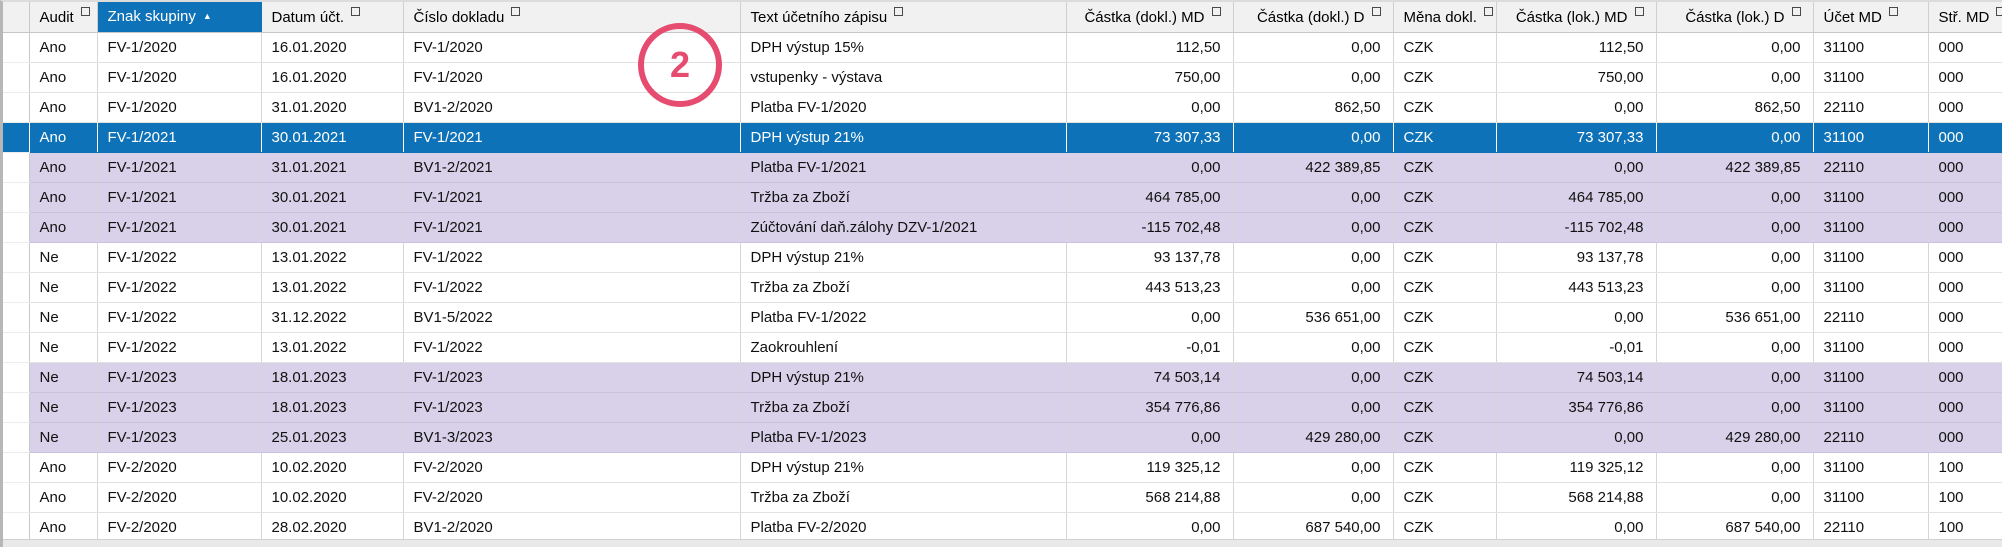 This screenshot has width=2002, height=547. What do you see at coordinates (572, 497) in the screenshot?
I see `cell-cislo: FV-2/2020` at bounding box center [572, 497].